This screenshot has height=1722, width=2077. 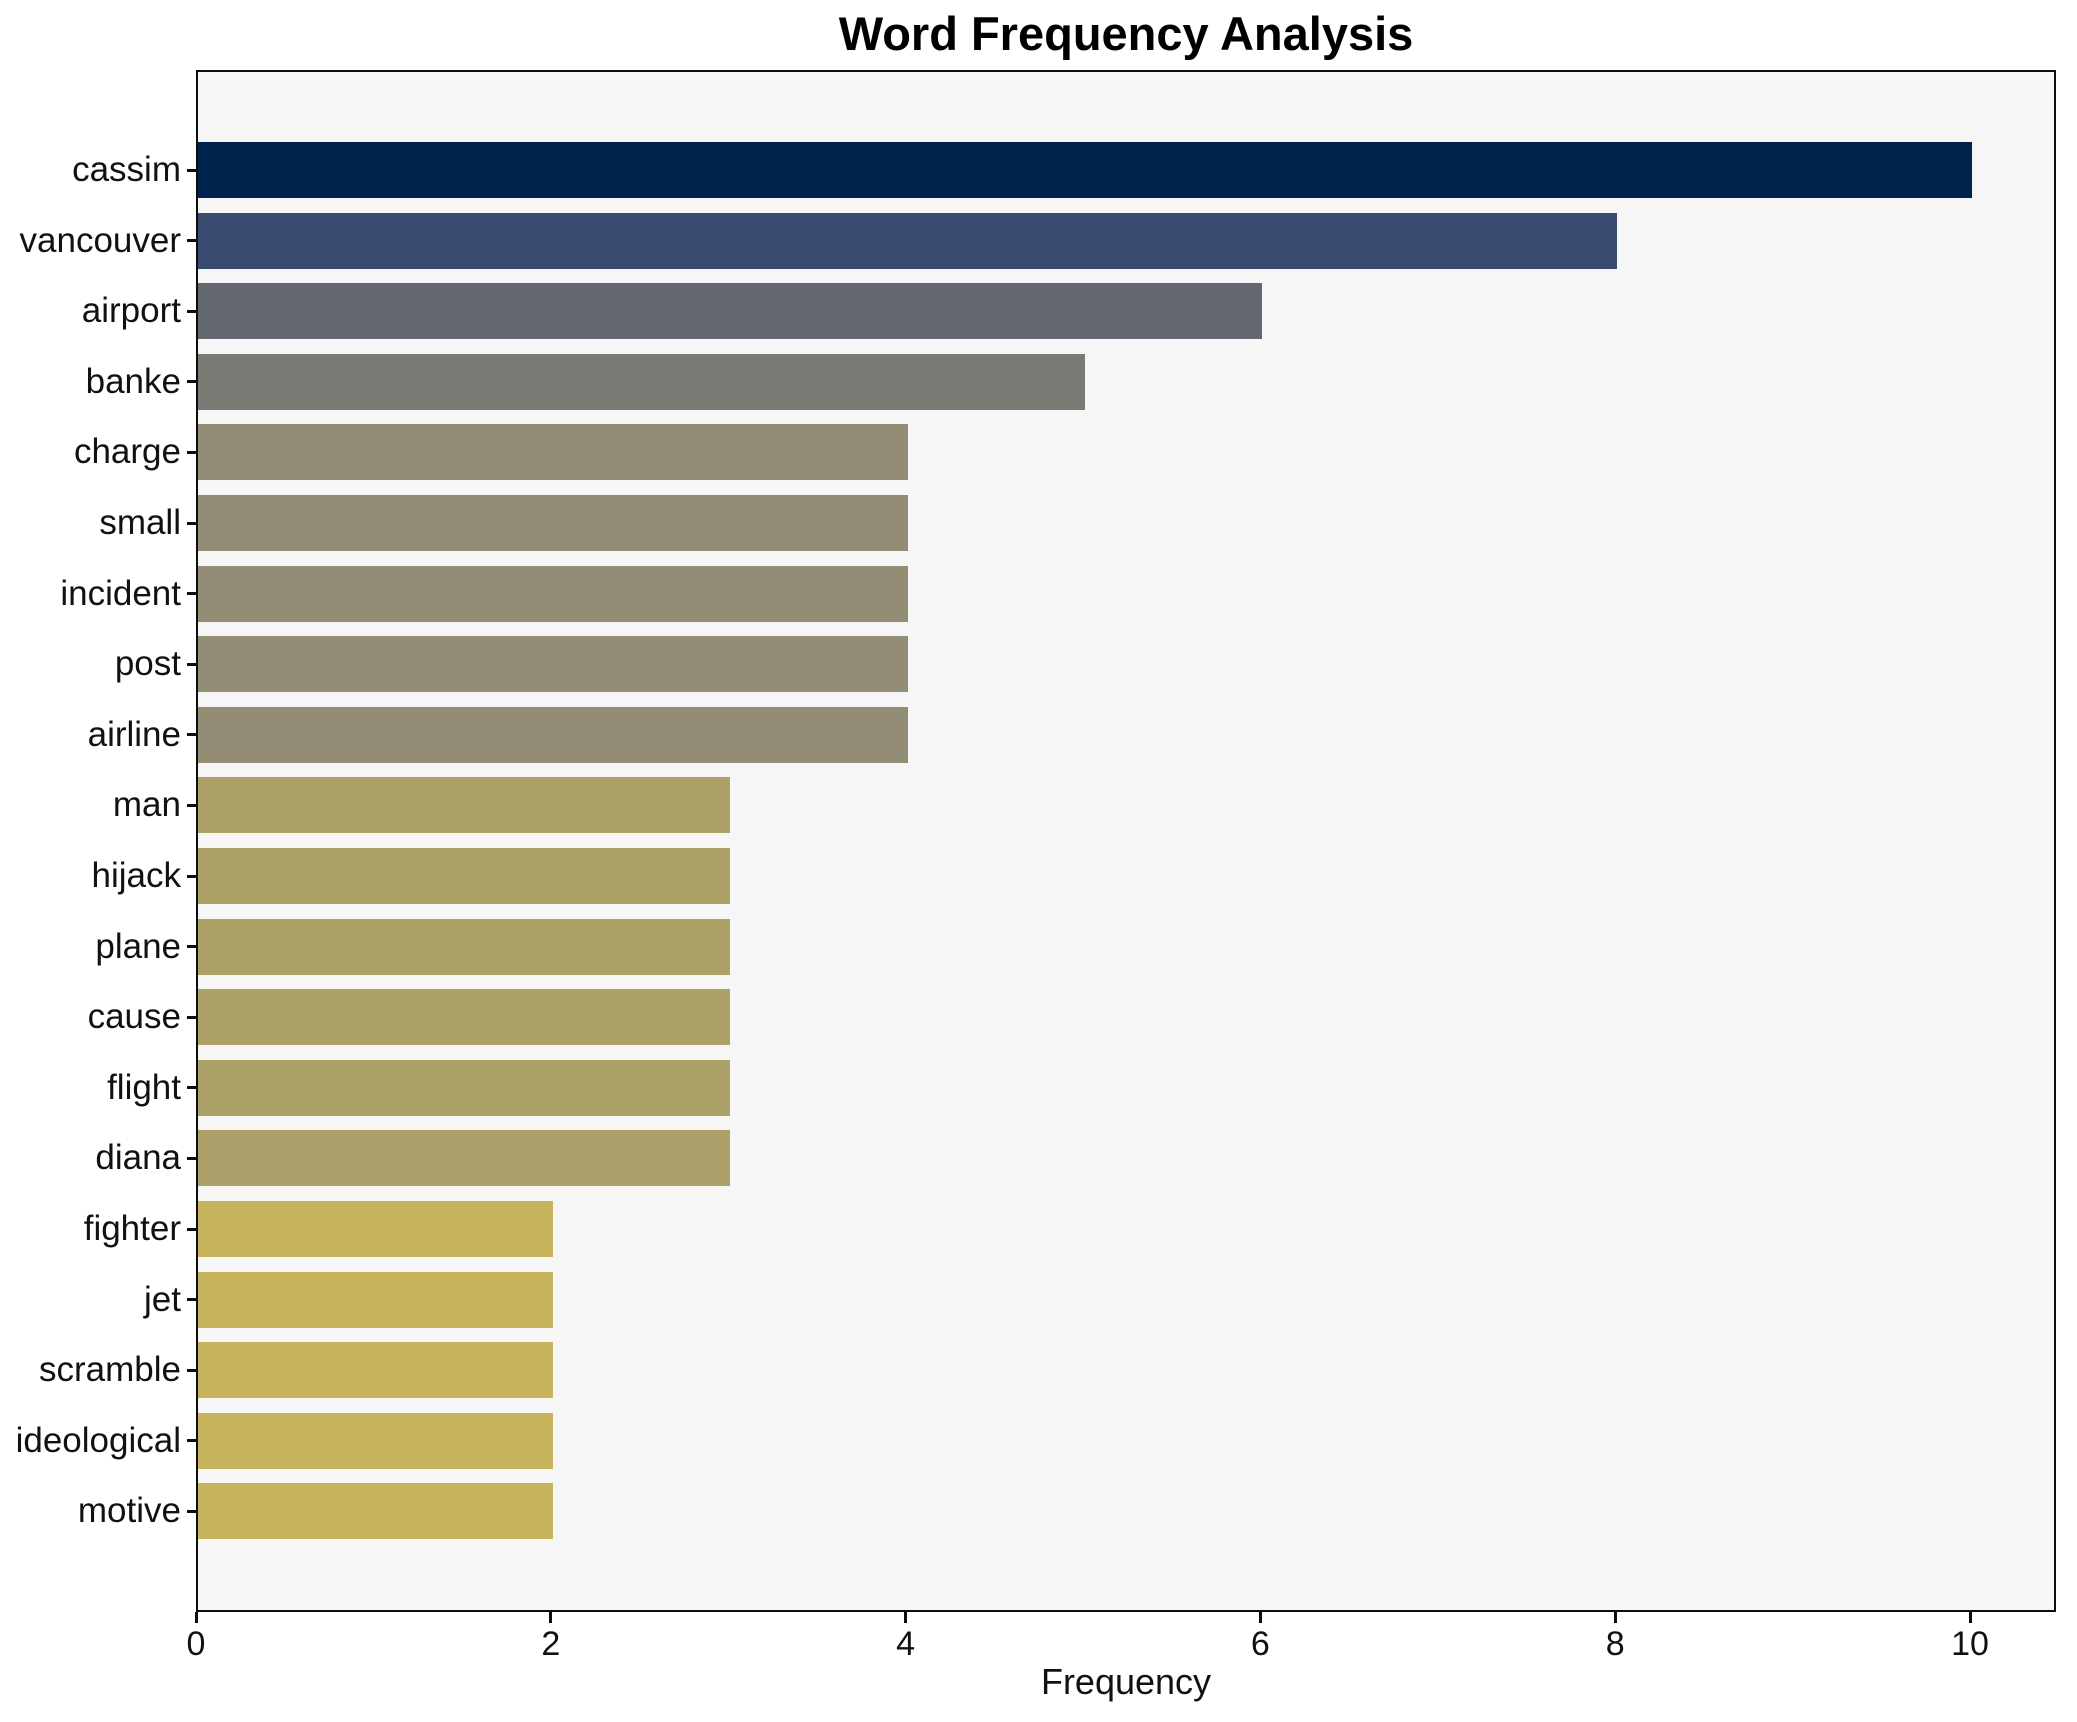 What do you see at coordinates (133, 381) in the screenshot?
I see `y-tick-label-banke: banke` at bounding box center [133, 381].